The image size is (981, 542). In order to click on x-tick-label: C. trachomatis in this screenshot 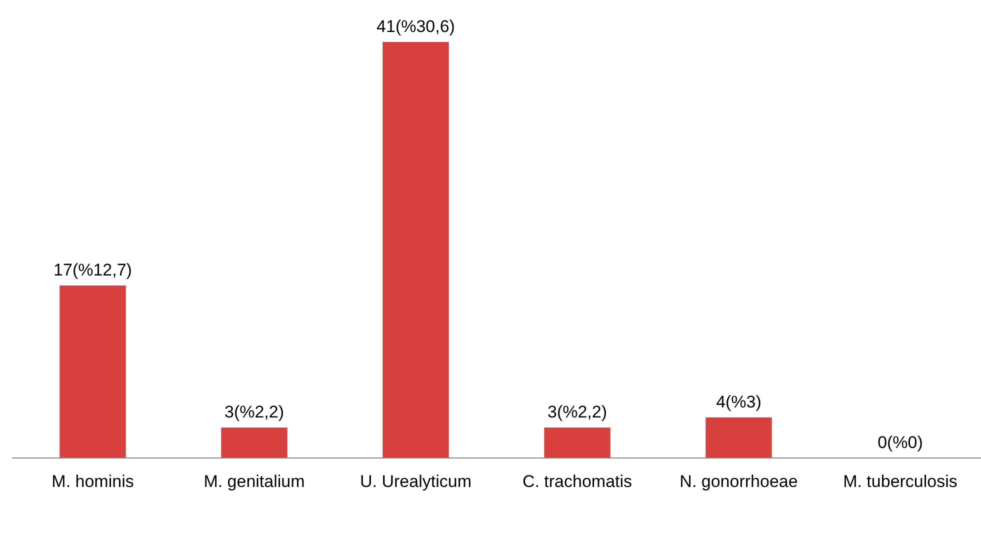, I will do `click(577, 481)`.